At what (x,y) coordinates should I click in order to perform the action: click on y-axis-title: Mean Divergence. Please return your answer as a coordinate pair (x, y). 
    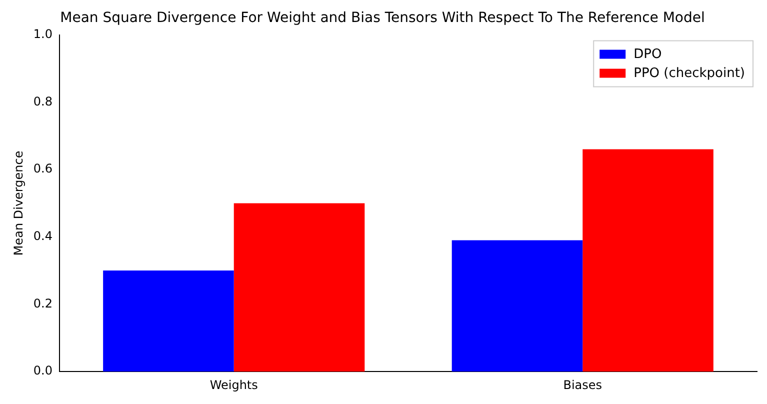
    Looking at the image, I should click on (18, 203).